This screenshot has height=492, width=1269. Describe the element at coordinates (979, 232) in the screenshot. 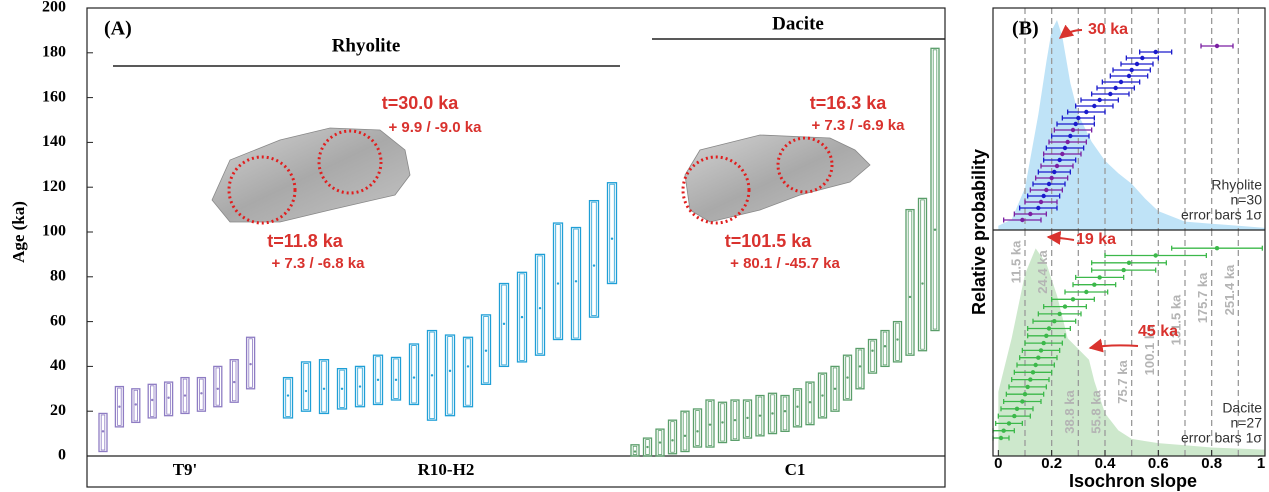

I see `y-axis-label: Relative probability` at that location.